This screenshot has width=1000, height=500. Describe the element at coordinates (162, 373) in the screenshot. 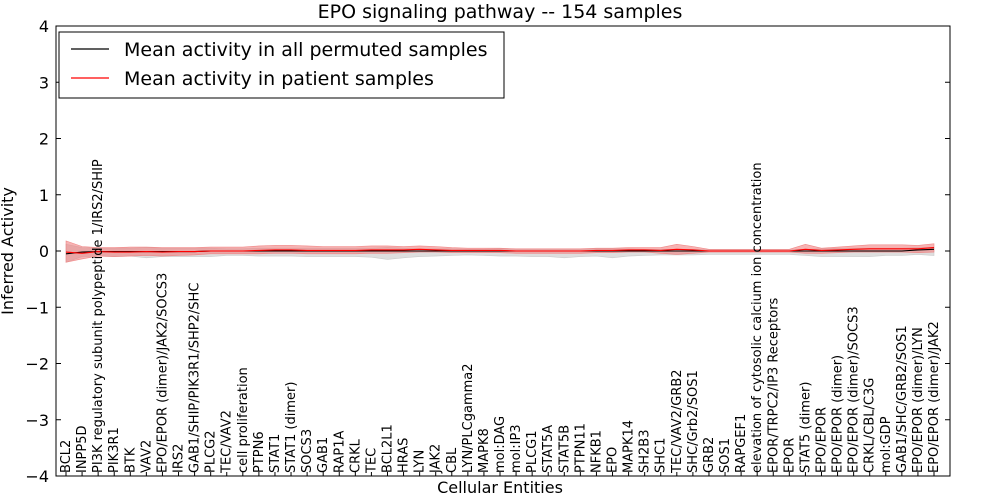

I see `x-tick-label: EPO/EPOR (dimer)/JAK2/SOCS3` at that location.